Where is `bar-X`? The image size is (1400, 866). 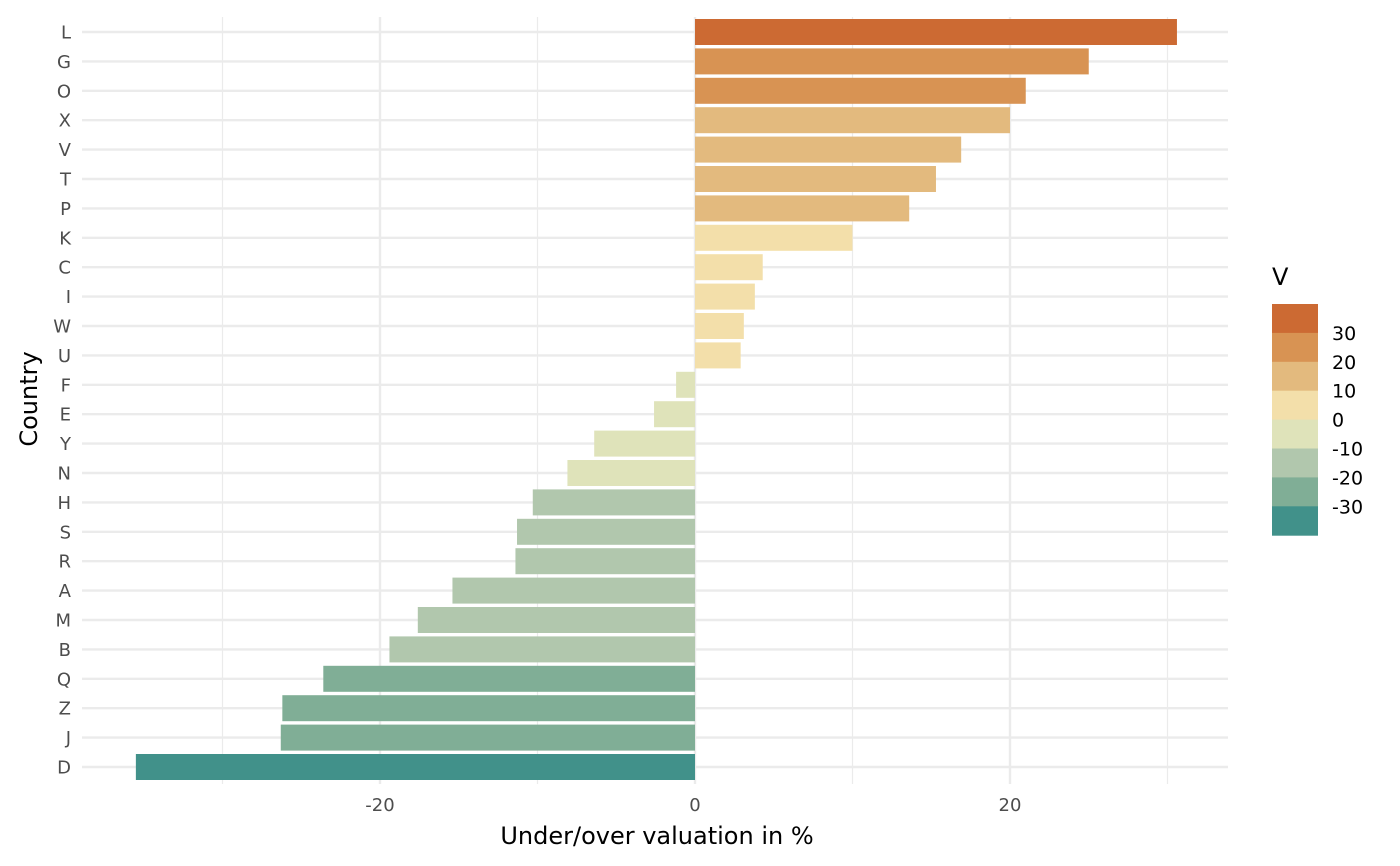
bar-X is located at coordinates (852, 120).